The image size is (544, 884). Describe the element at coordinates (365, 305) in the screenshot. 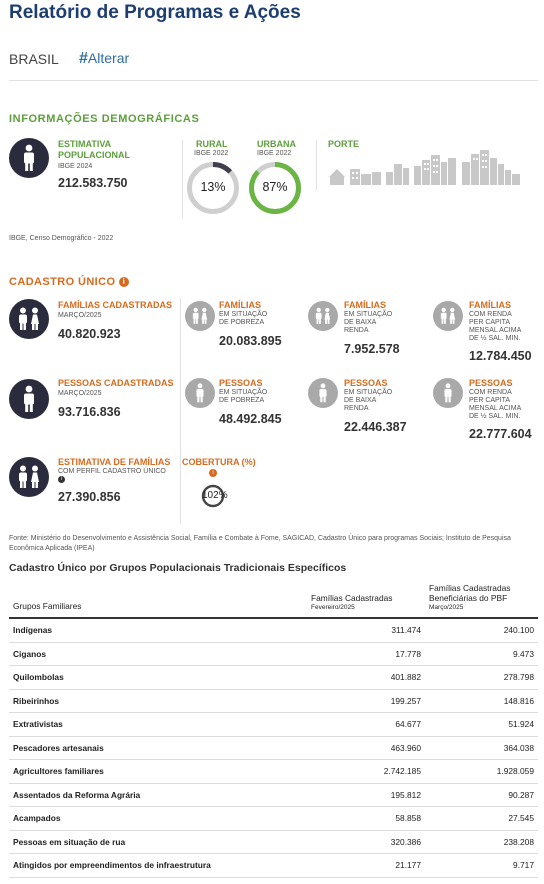

I see `familias-baixa-label: FAMÍLIAS` at that location.